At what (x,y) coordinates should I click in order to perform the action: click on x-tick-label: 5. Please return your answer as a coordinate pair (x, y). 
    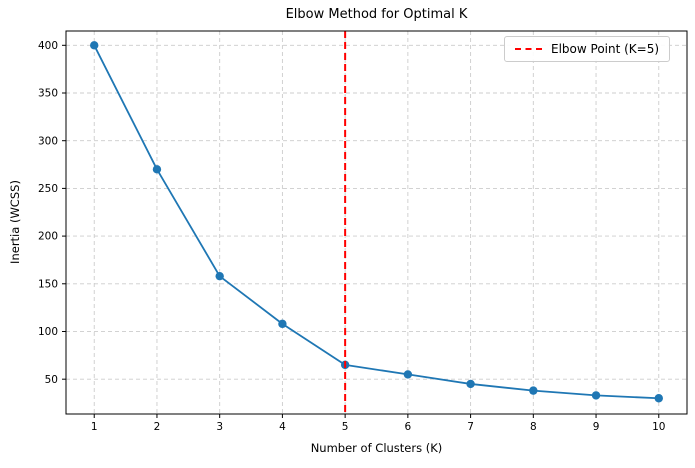
    Looking at the image, I should click on (345, 427).